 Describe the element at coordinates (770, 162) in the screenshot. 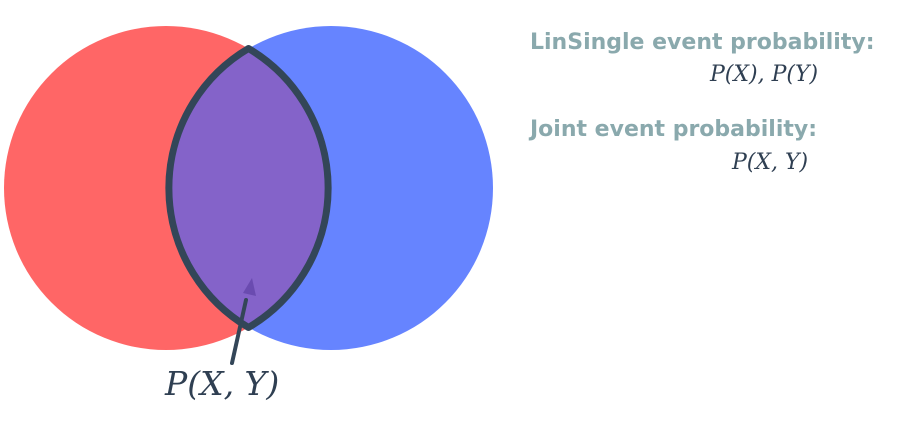

I see `joint-event-formula: P(X, Y)` at that location.